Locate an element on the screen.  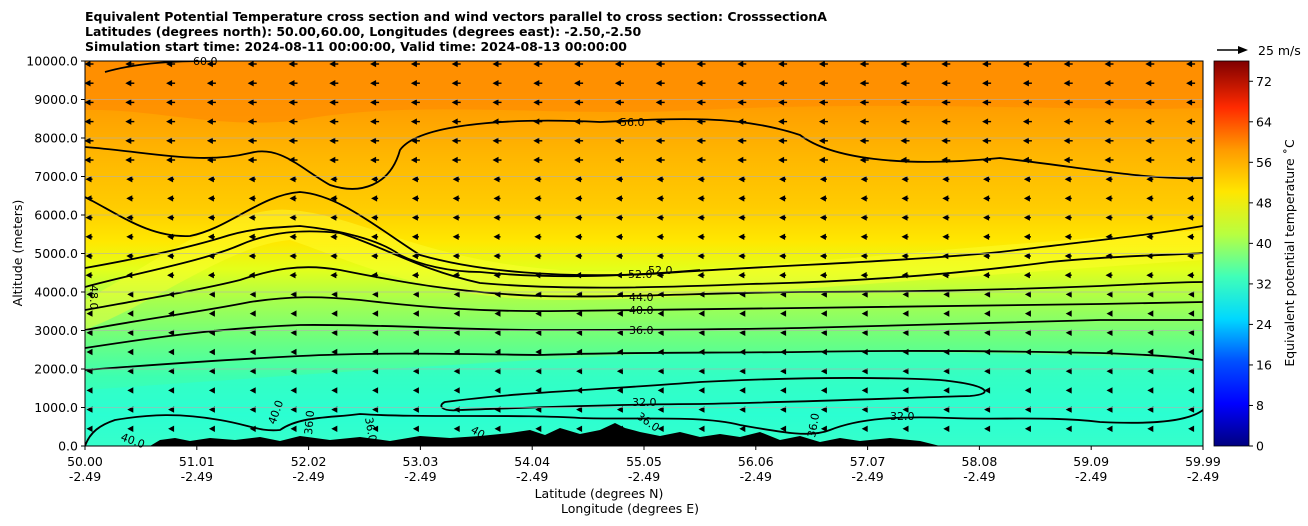
x-tick-label-lat: 54.04 is located at coordinates (532, 461).